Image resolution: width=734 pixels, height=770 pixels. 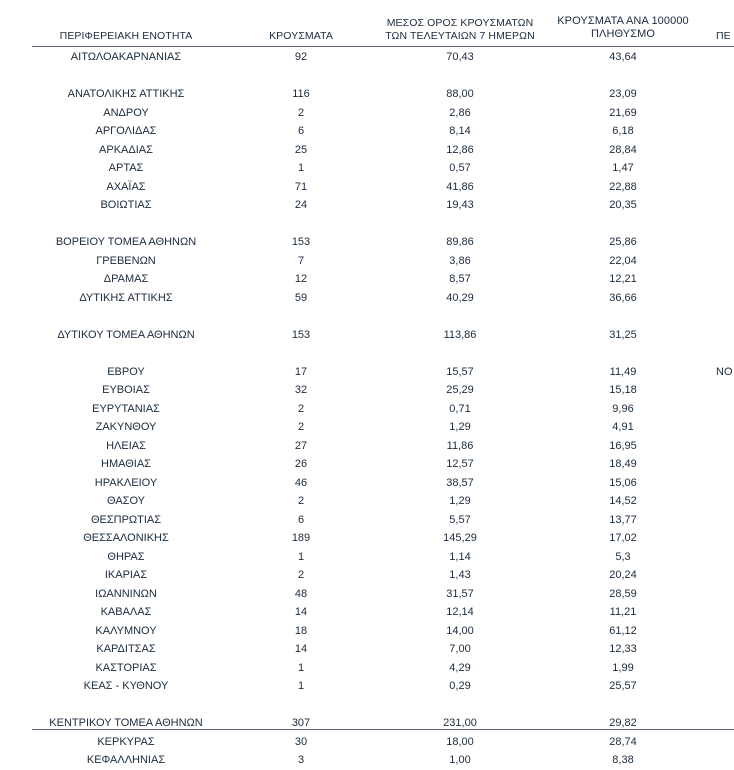 I want to click on weekly-average-cell: 7,00, so click(x=460, y=649).